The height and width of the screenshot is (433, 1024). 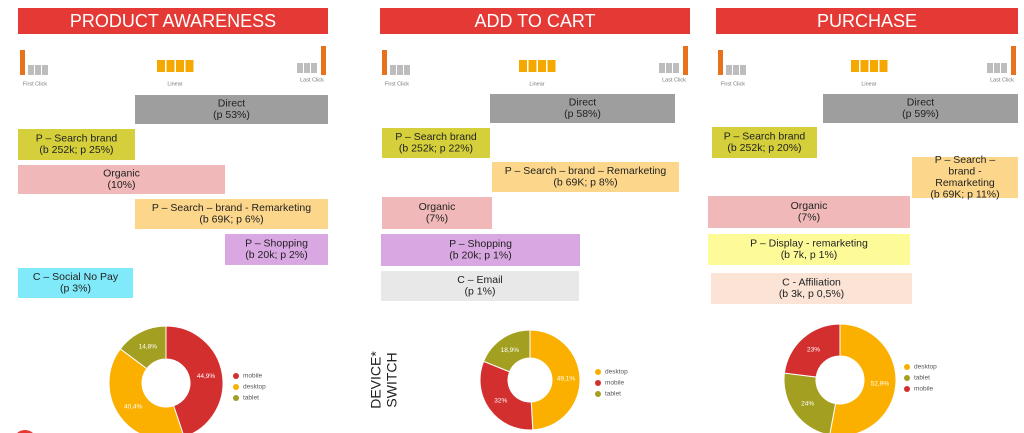 I want to click on segment-label: 18,9%, so click(x=510, y=350).